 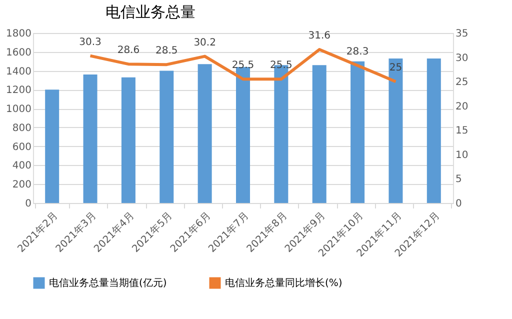 What do you see at coordinates (28, 204) in the screenshot?
I see `y-tick-label: 0` at bounding box center [28, 204].